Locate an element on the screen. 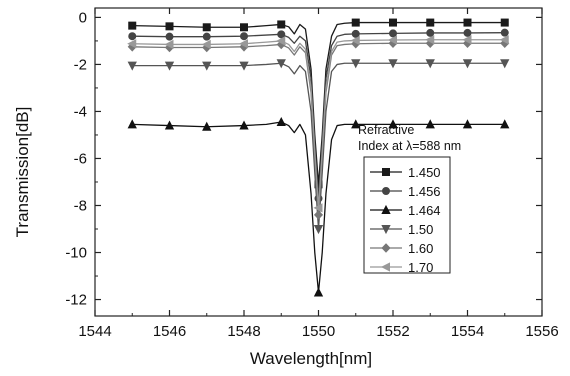  x-tick-label: 1548 is located at coordinates (243, 331).